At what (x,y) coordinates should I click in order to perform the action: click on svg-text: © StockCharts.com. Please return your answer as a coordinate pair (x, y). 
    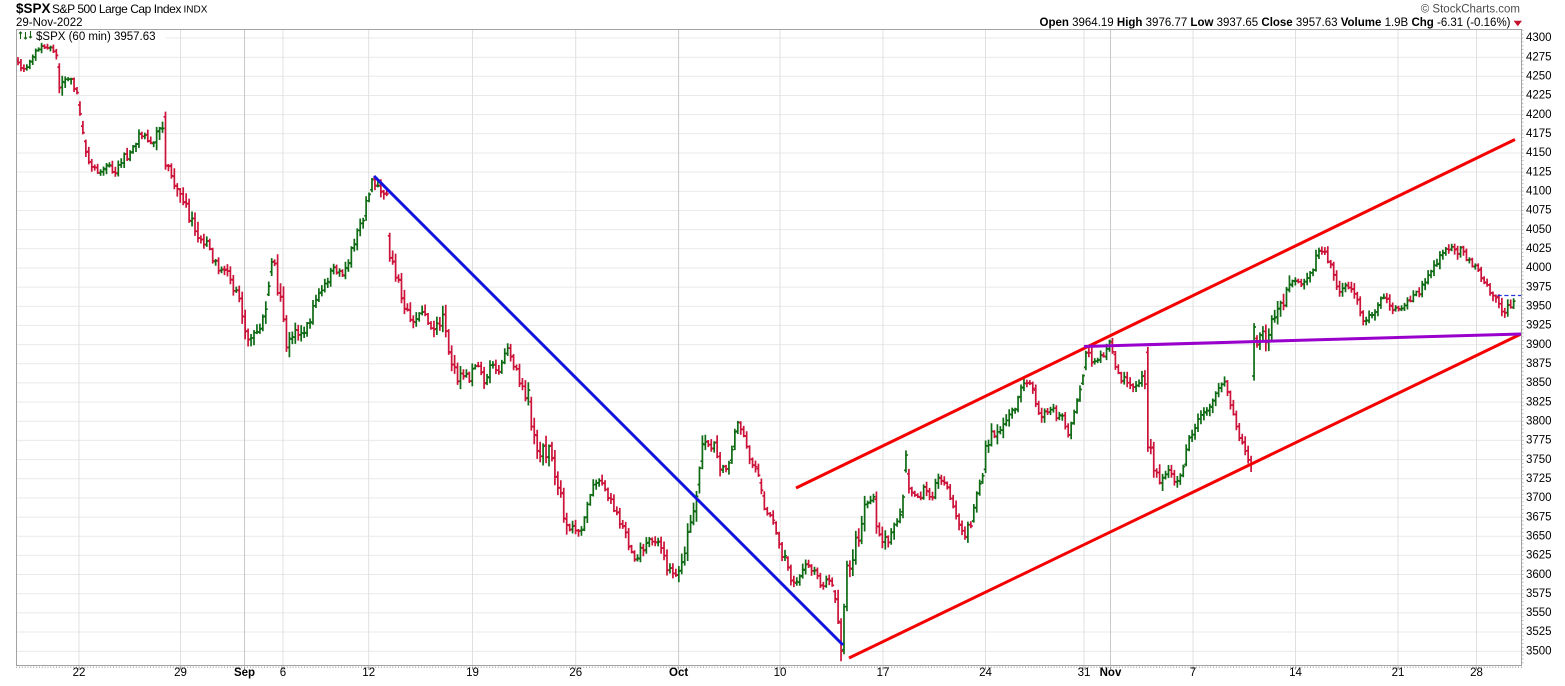
    Looking at the image, I should click on (1470, 9).